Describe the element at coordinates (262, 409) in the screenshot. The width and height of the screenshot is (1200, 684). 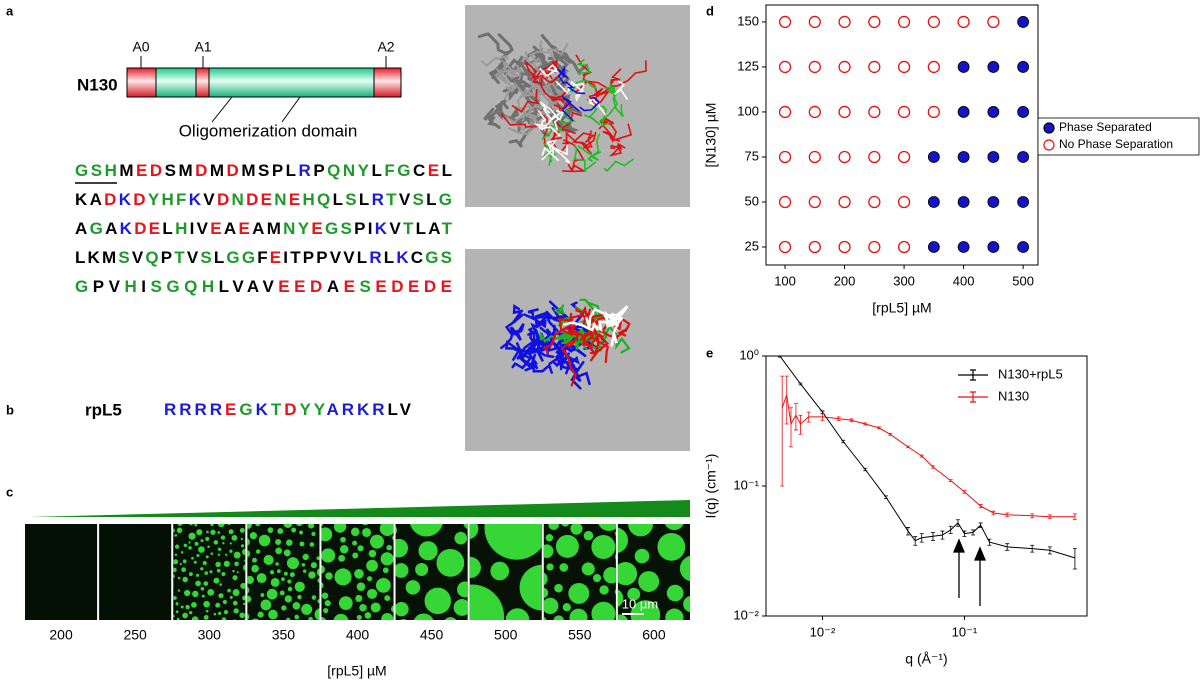
I see `residues: K` at that location.